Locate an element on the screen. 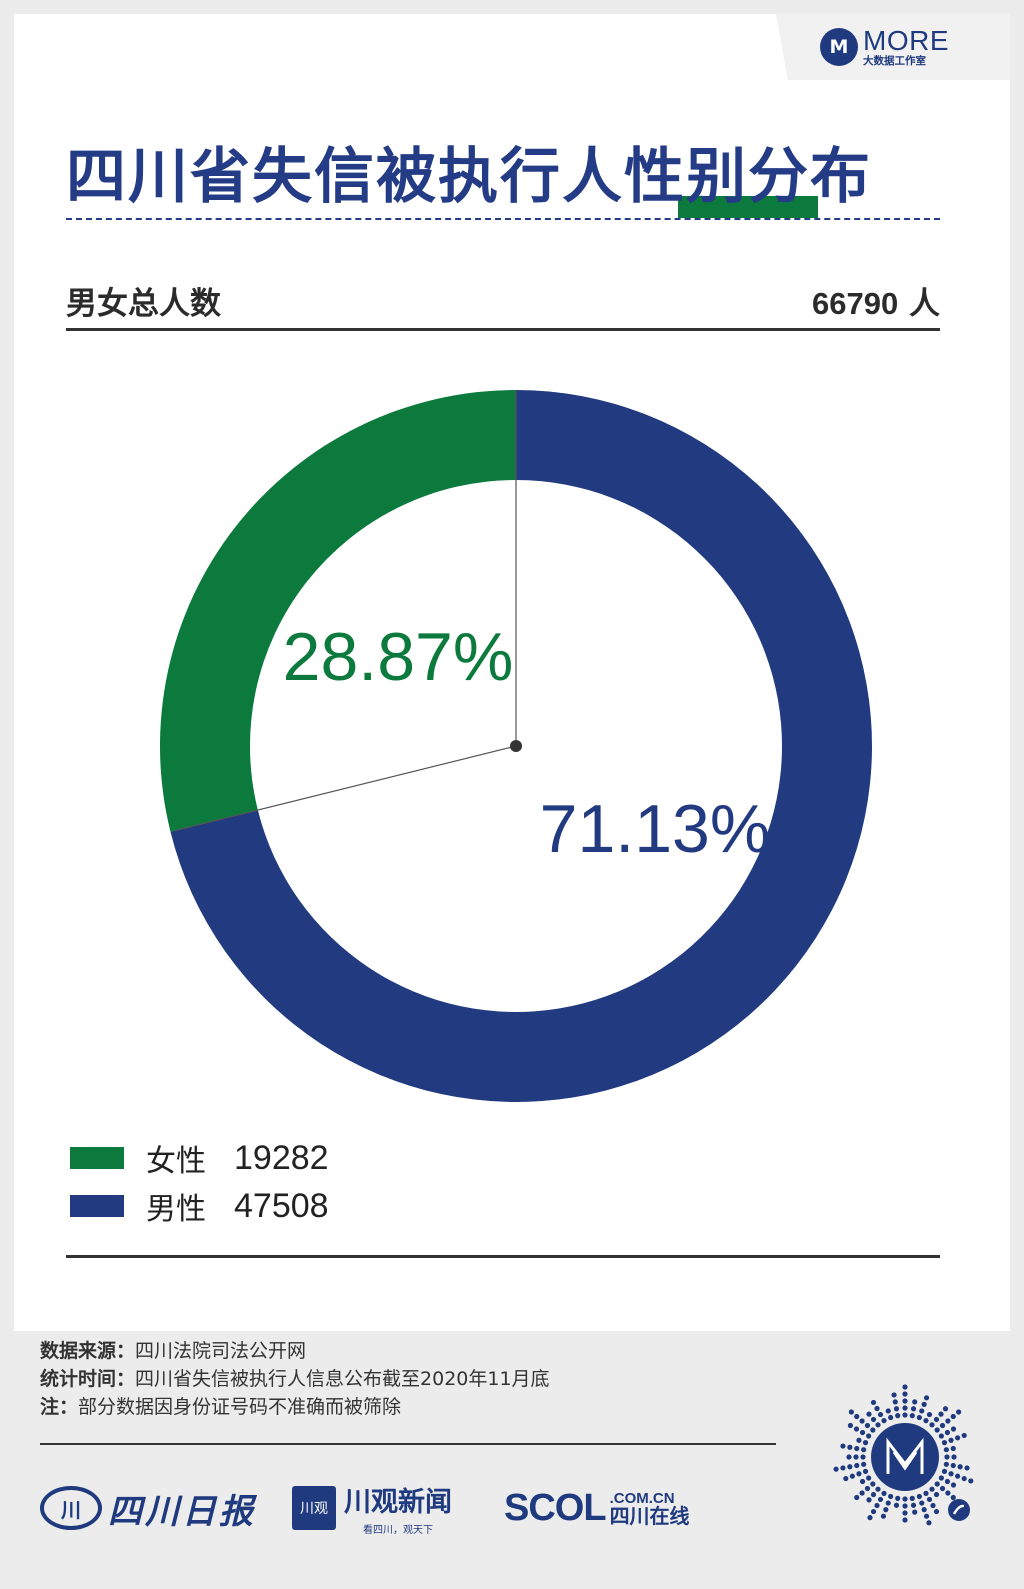 The image size is (1024, 1589). note-value: 部分数据因身份证号码不准确而被筛除 is located at coordinates (240, 1407).